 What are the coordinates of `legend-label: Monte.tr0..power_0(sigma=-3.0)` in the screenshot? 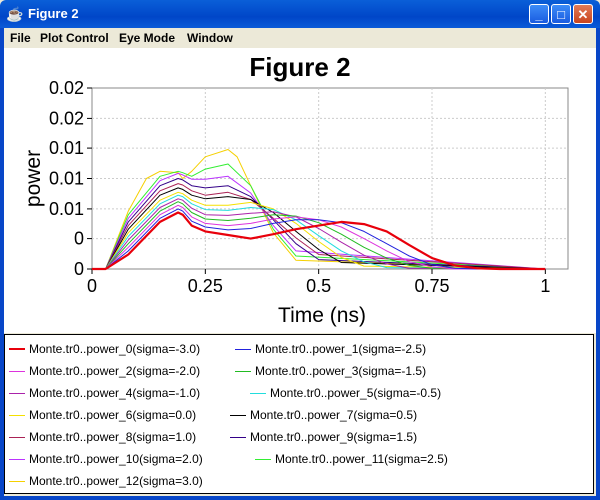 It's located at (115, 349).